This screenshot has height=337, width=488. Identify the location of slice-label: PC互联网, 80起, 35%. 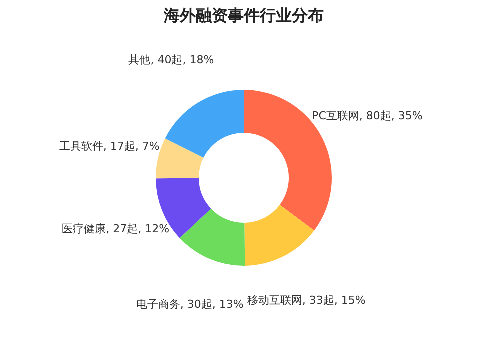
(367, 115).